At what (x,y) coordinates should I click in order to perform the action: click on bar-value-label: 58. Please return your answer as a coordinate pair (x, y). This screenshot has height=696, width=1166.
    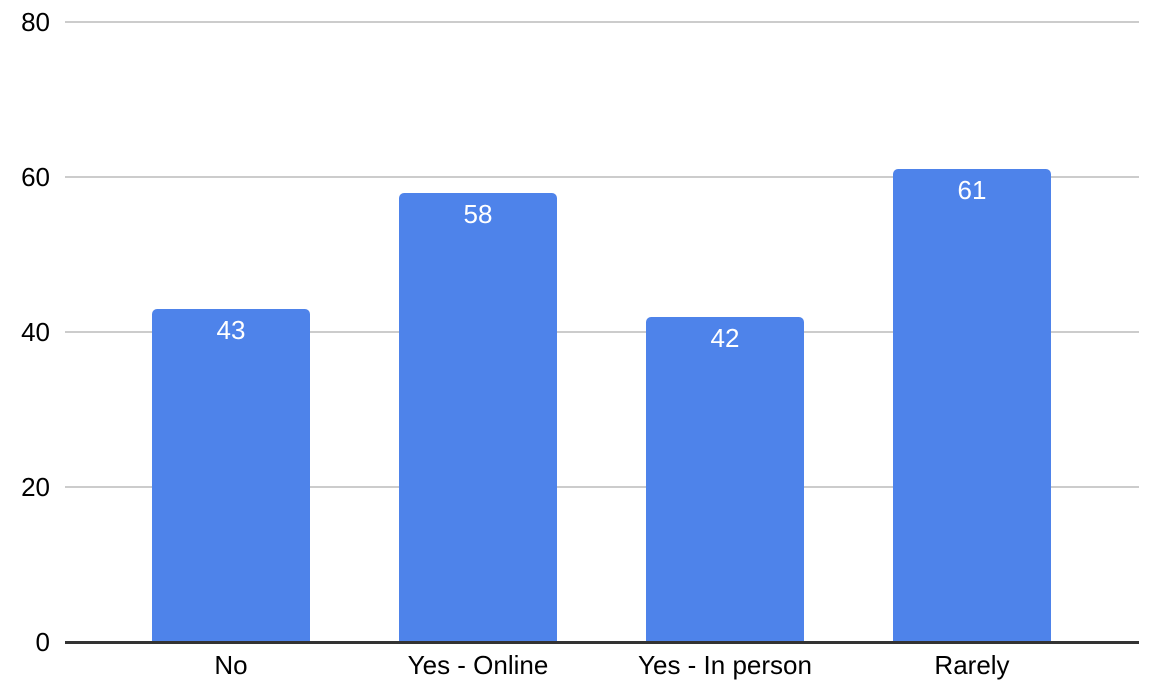
    Looking at the image, I should click on (478, 213).